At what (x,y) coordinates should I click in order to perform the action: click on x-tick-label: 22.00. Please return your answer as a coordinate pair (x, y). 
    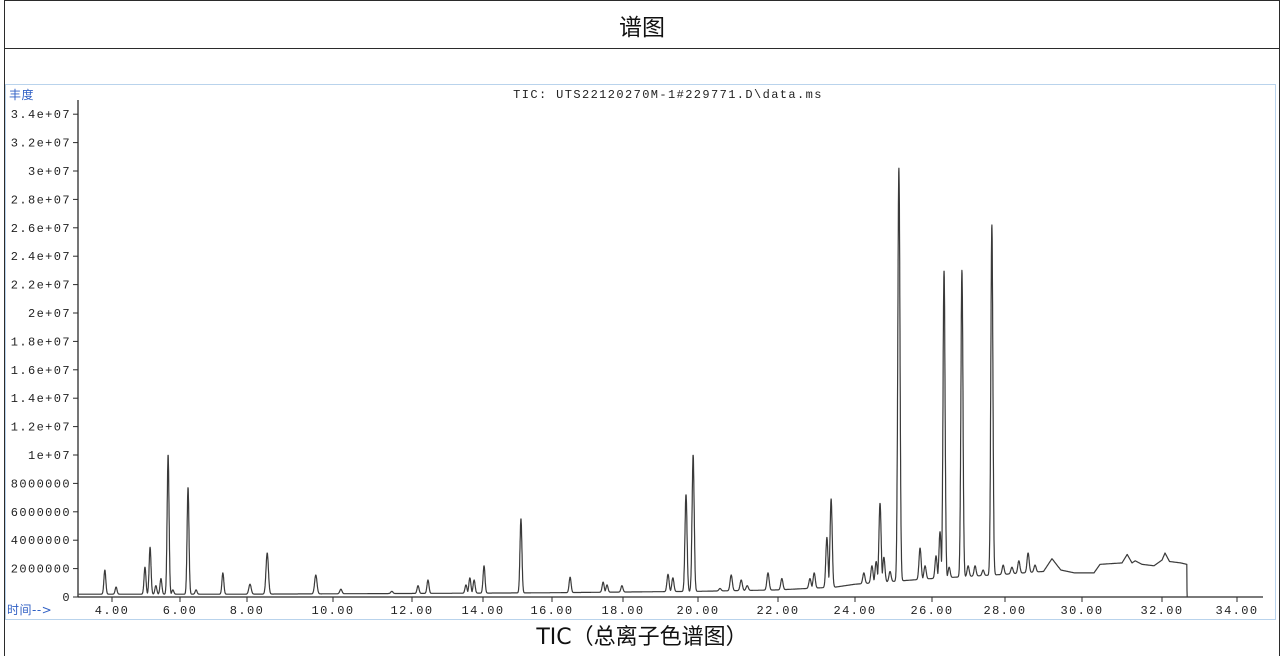
    Looking at the image, I should click on (777, 611).